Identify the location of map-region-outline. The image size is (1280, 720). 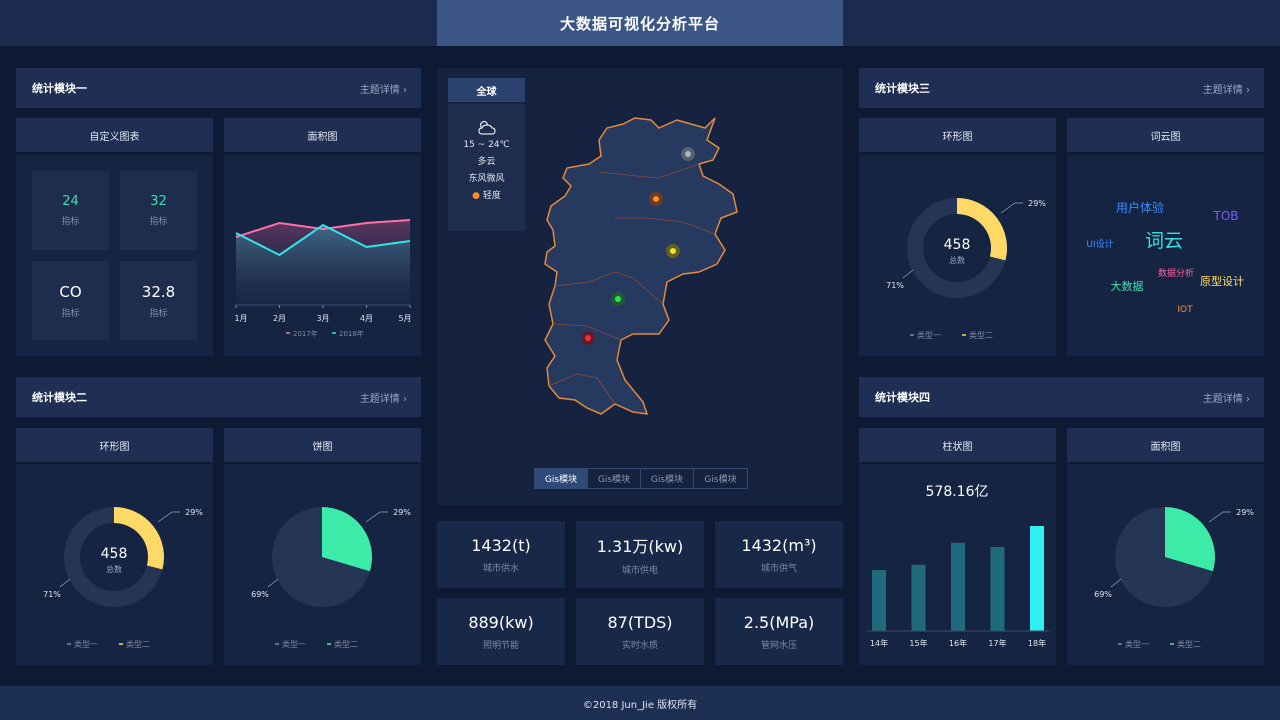
(641, 266).